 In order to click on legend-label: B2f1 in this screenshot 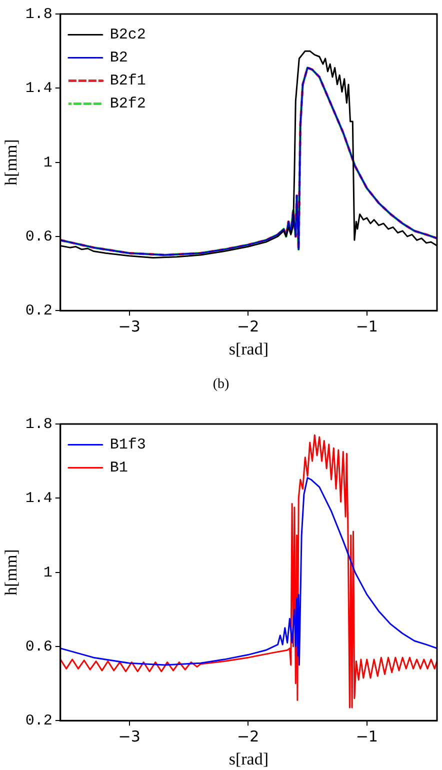, I will do `click(128, 81)`.